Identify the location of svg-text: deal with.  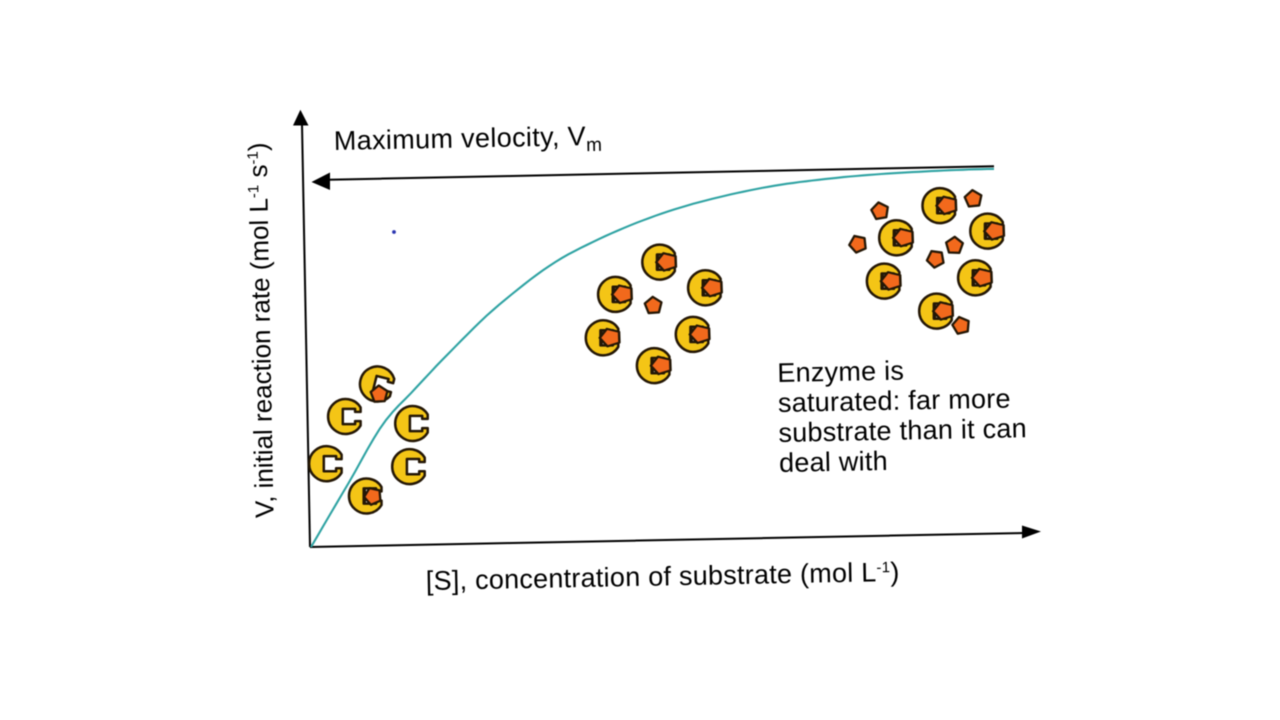
(833, 462).